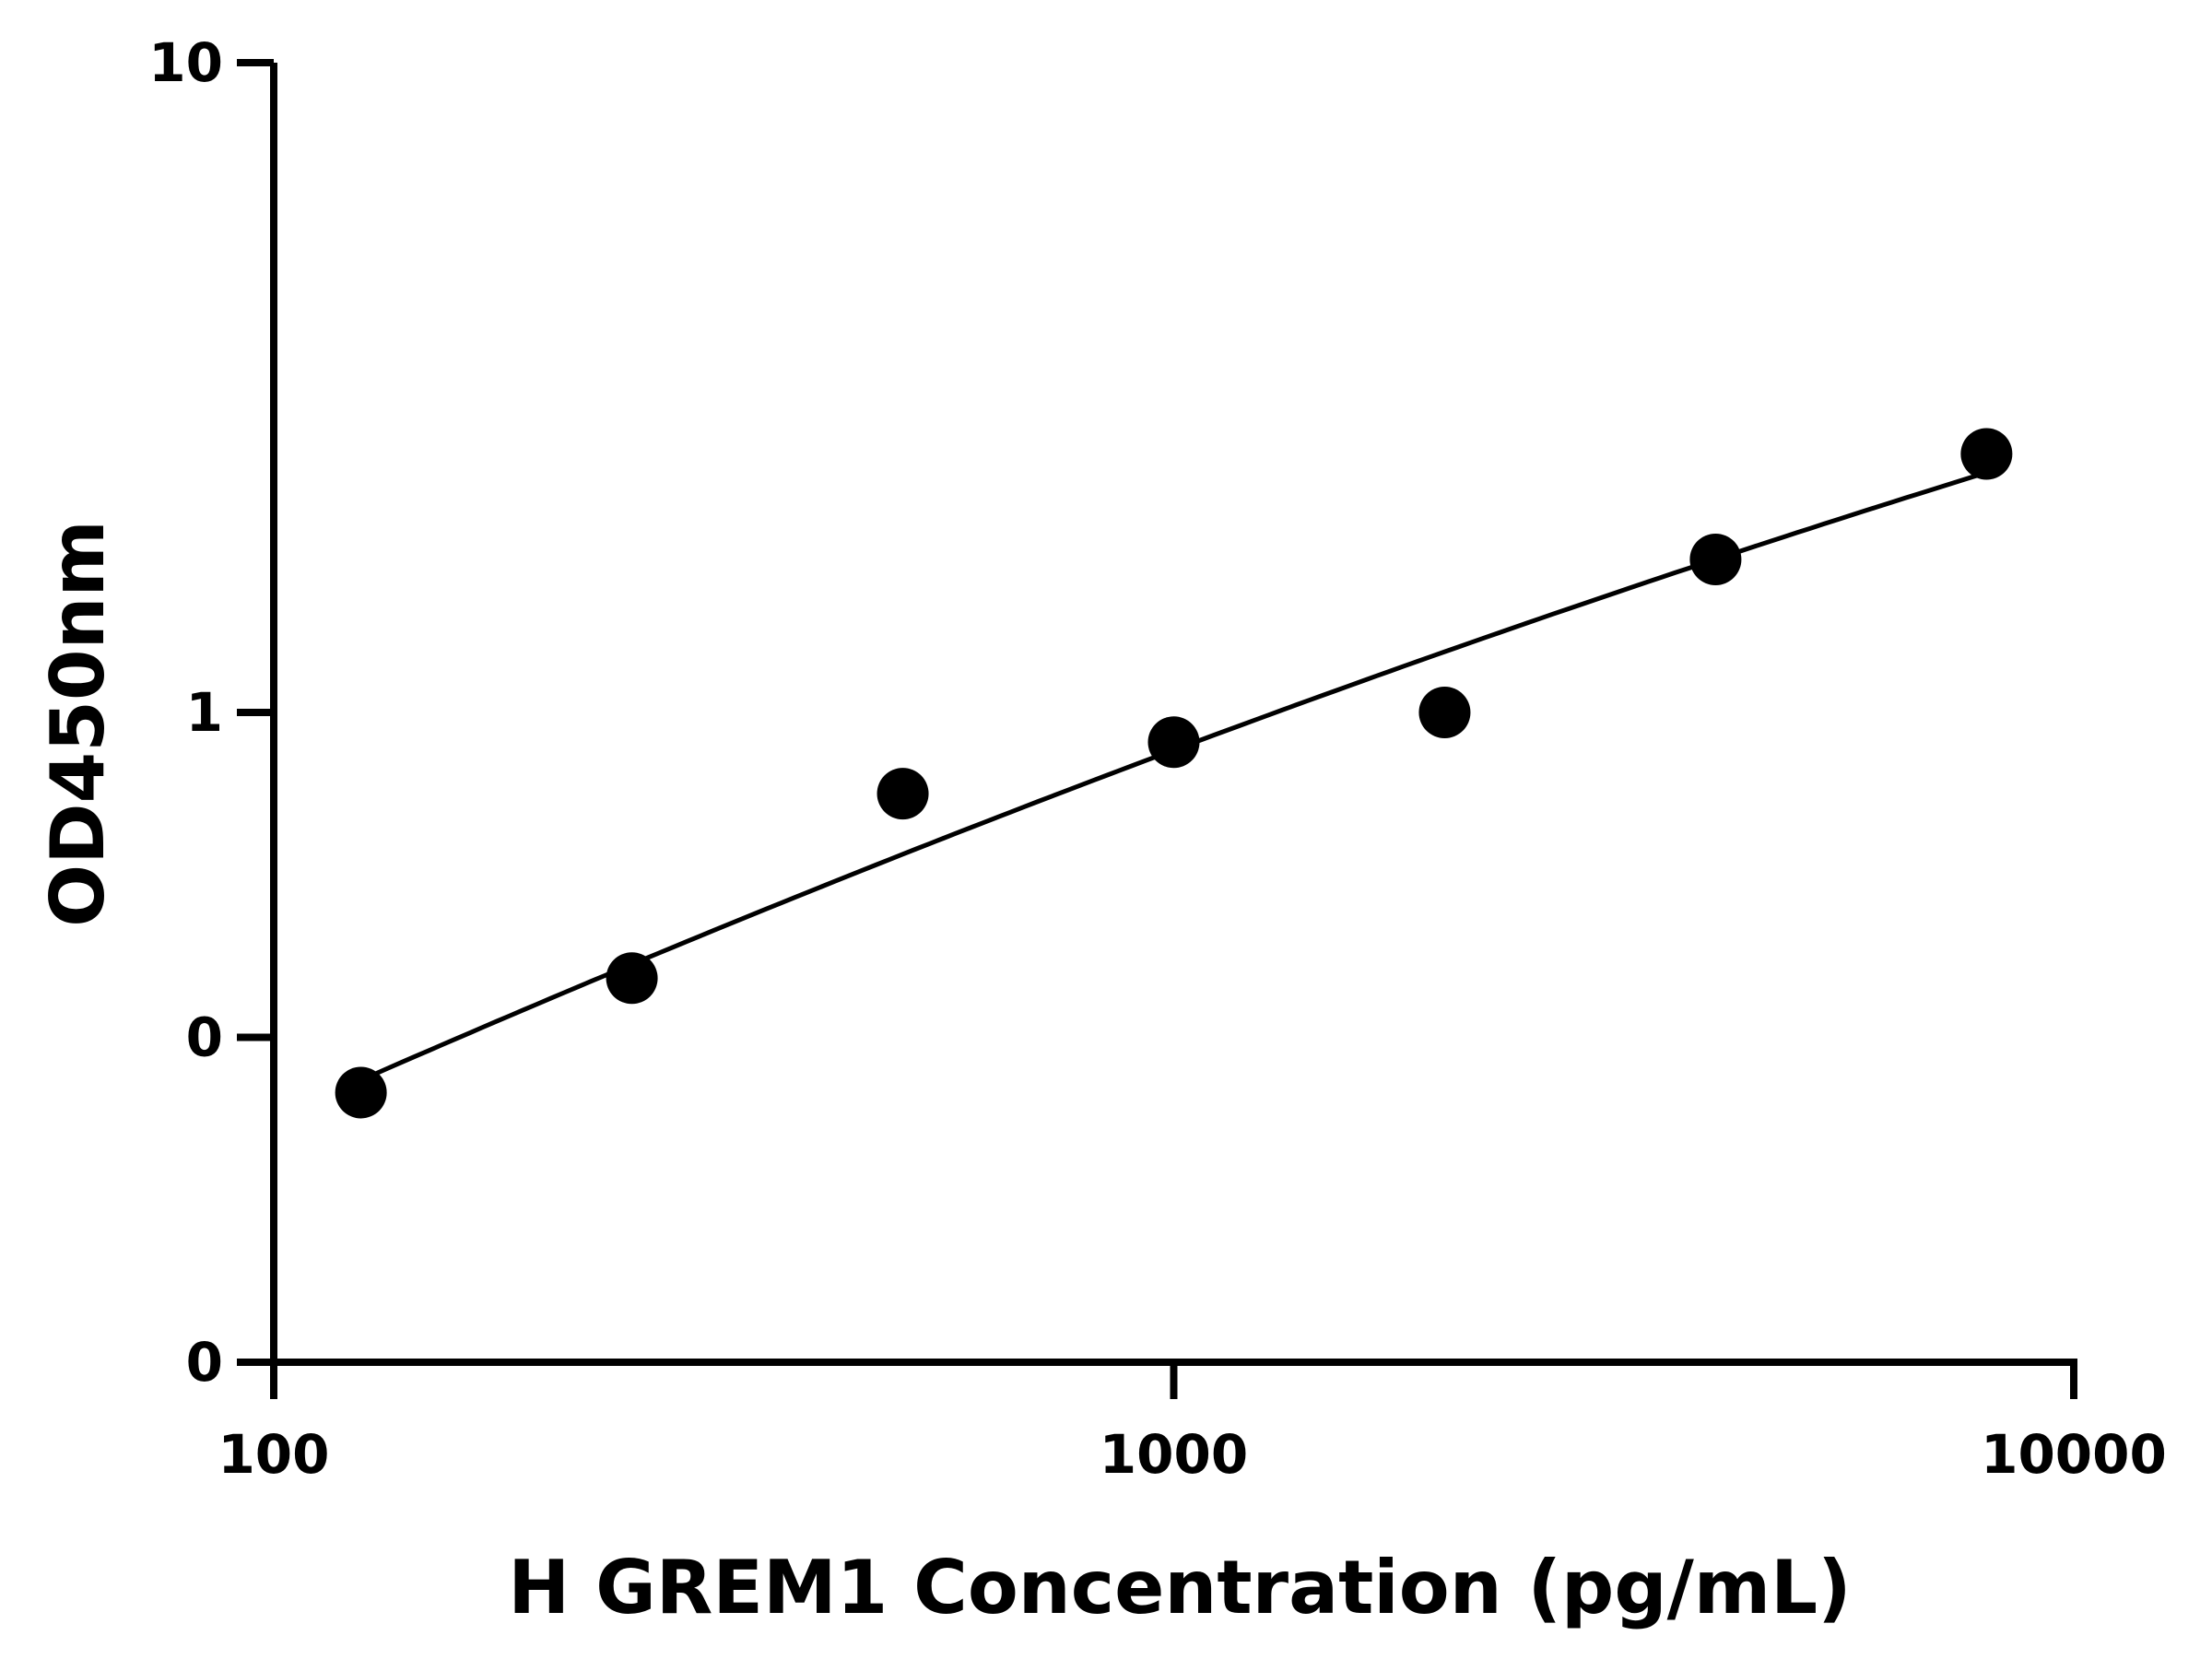 The image size is (2212, 1659). I want to click on y-axis-title: OD450nm, so click(78, 723).